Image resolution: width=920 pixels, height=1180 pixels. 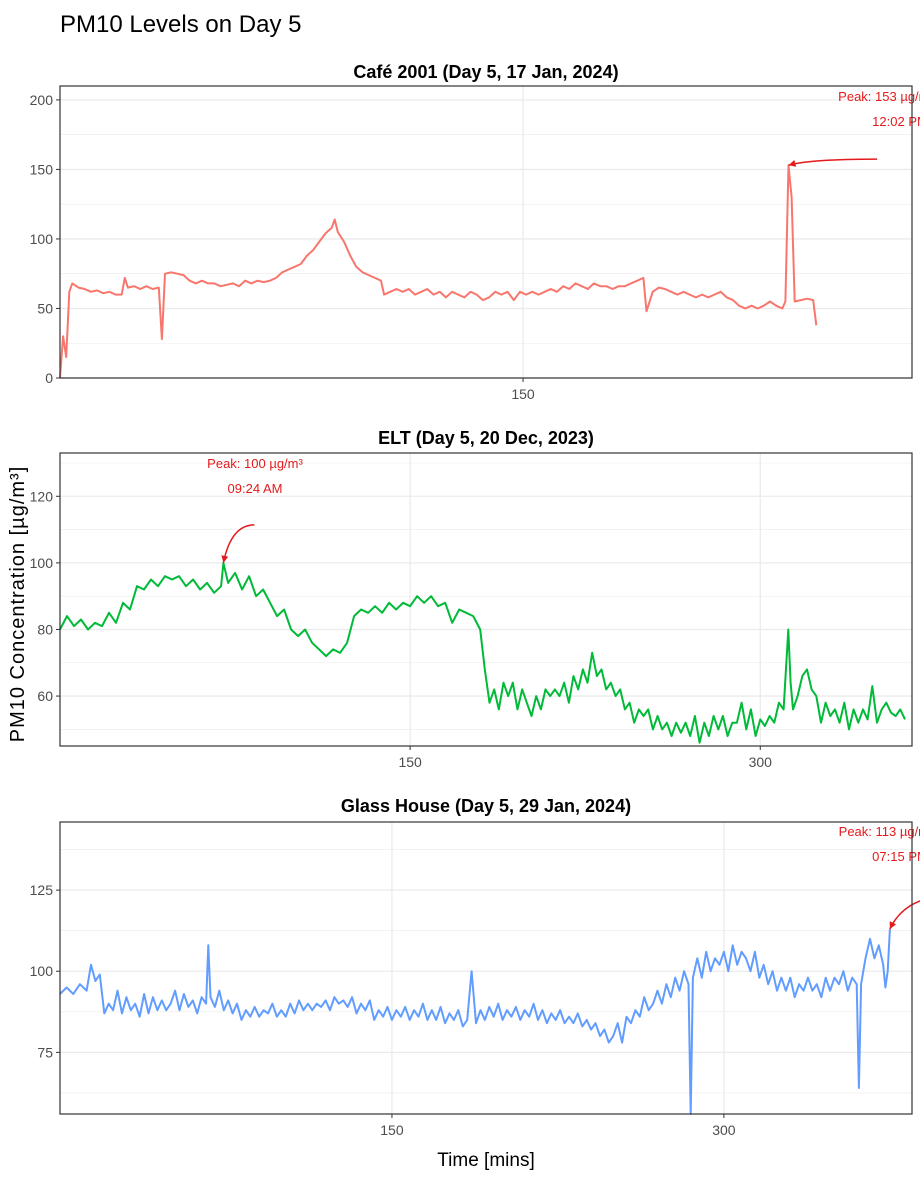 What do you see at coordinates (558, 1126) in the screenshot?
I see `panel-glass-xticks: 150 300` at bounding box center [558, 1126].